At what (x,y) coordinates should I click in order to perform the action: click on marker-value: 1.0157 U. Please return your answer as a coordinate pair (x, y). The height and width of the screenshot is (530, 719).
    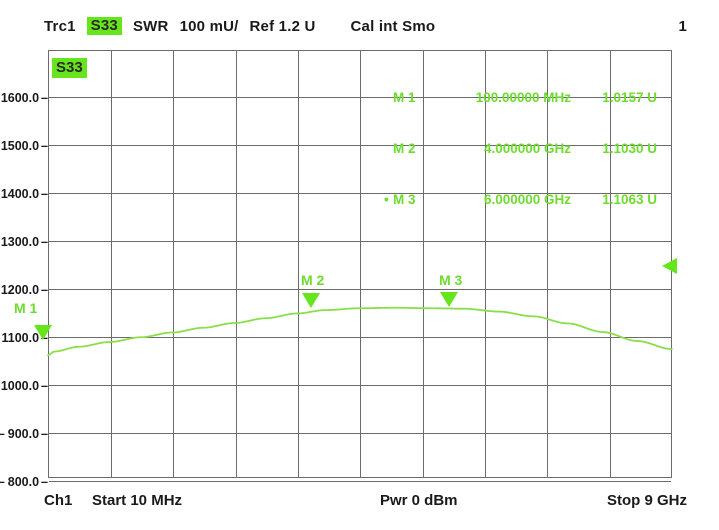
    Looking at the image, I should click on (629, 97).